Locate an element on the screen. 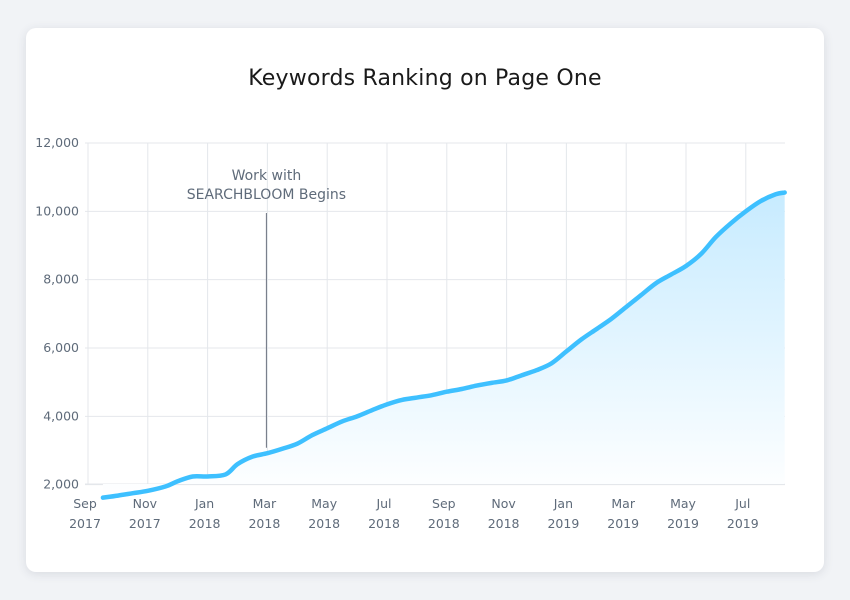 The image size is (850, 600). annotation-label-line2: SEARCHBLOOM Begins is located at coordinates (266, 195).